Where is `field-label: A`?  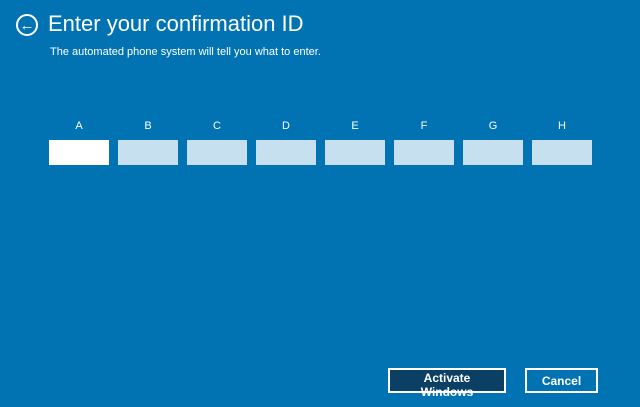 field-label: A is located at coordinates (79, 126).